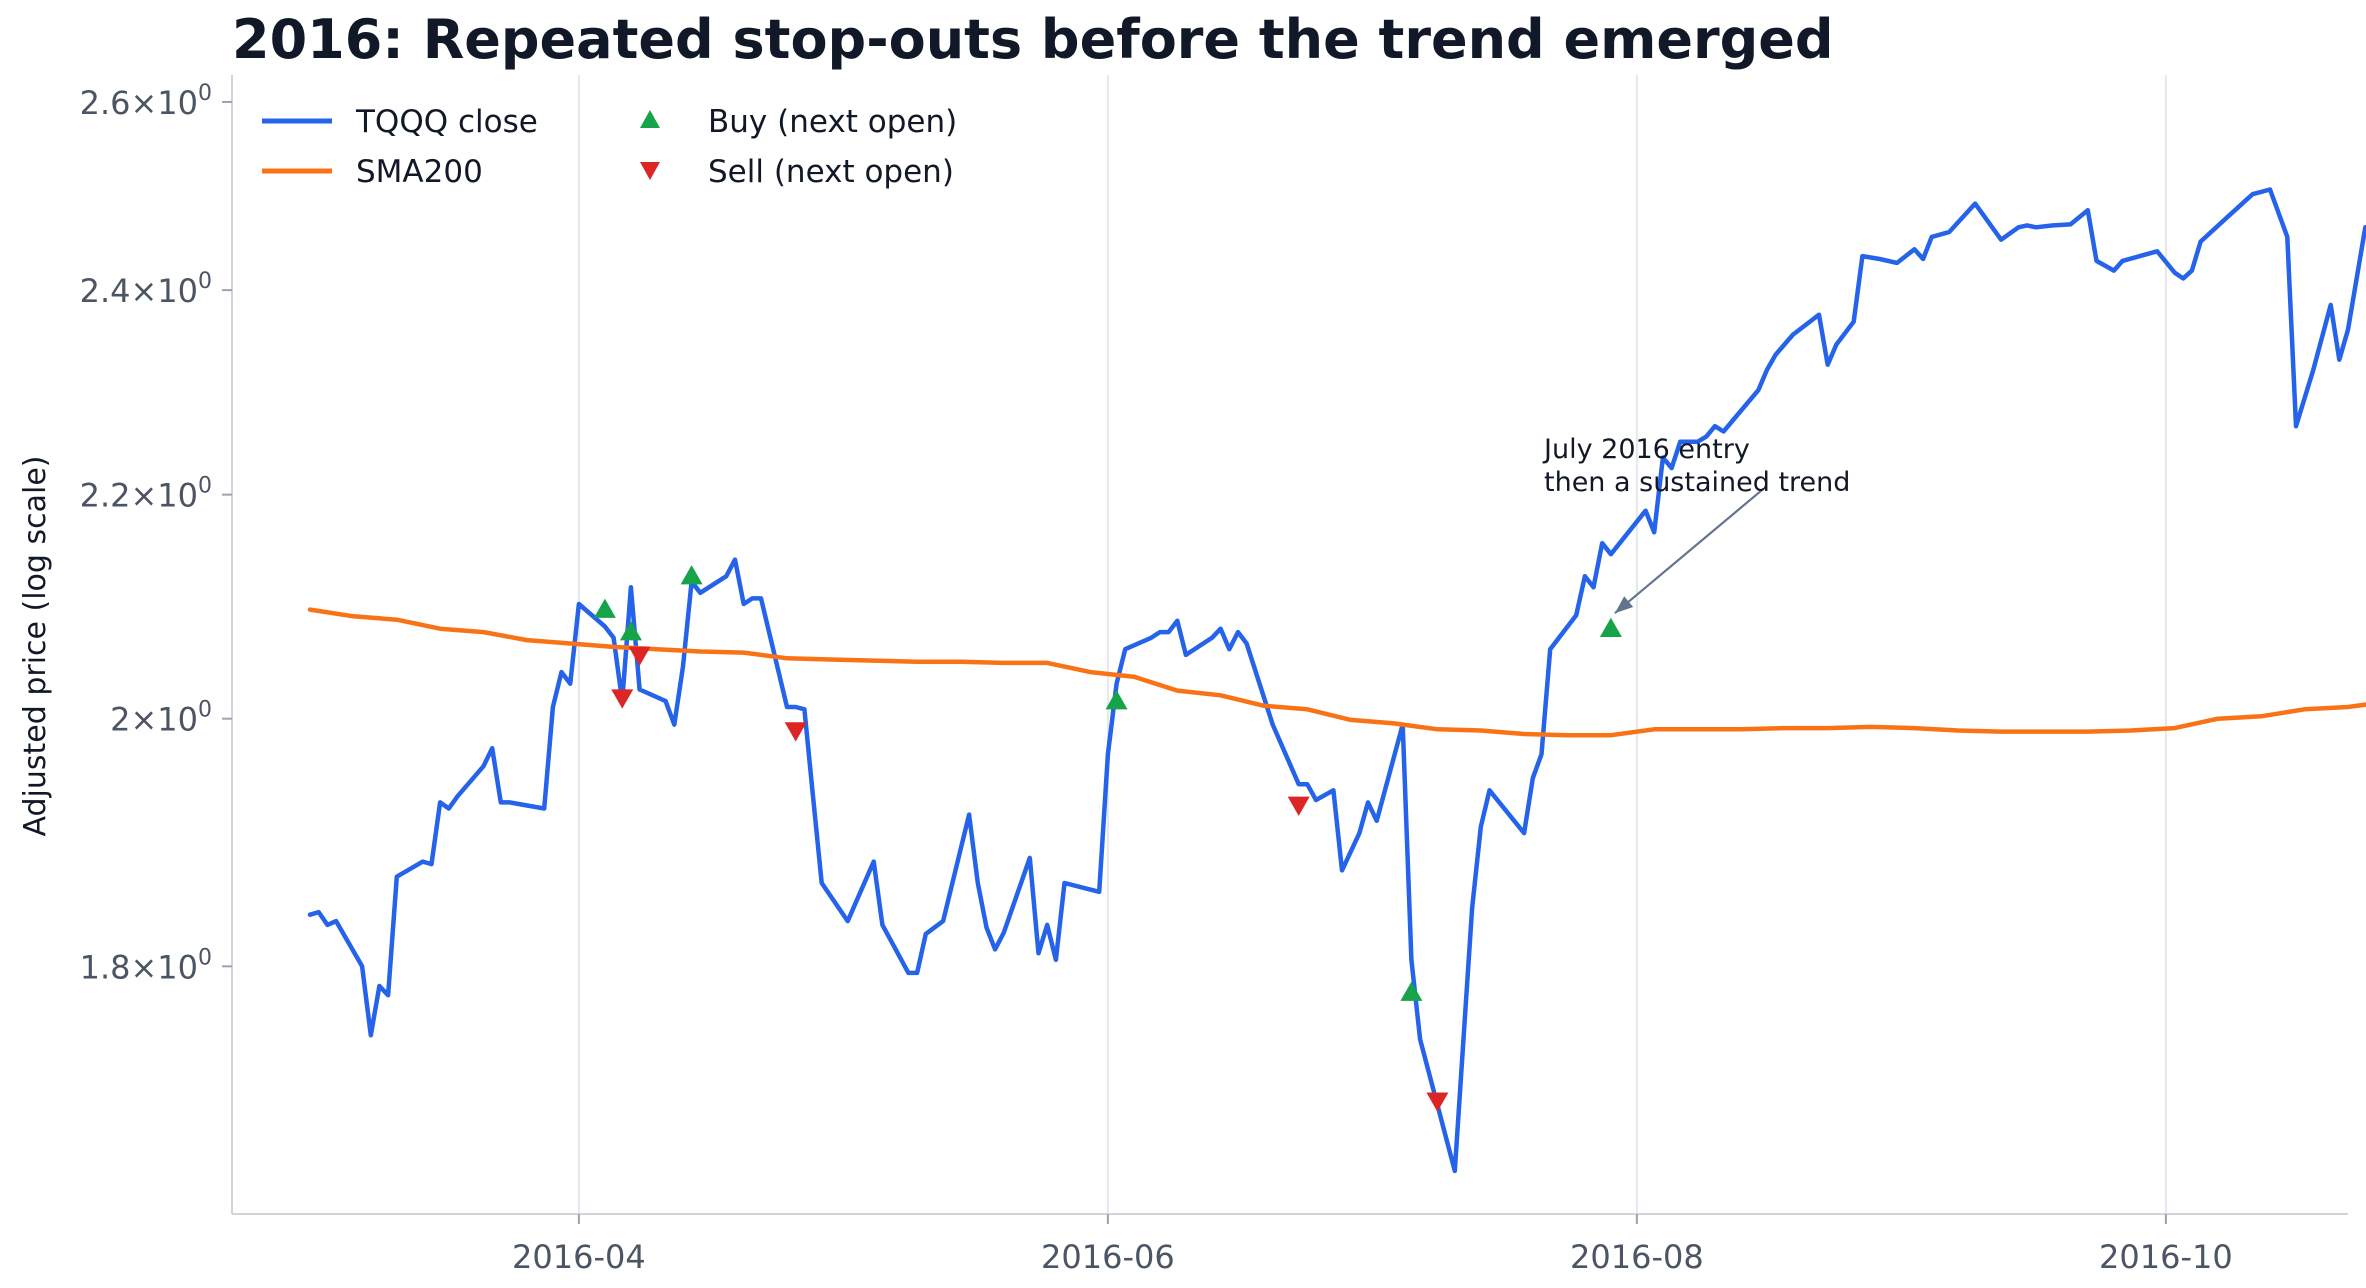 The width and height of the screenshot is (2366, 1288). I want to click on series-line-sma, so click(1336, 672).